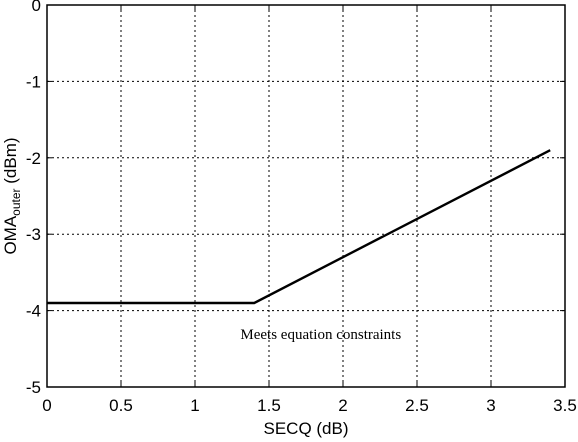  I want to click on y-tick-label: -4, so click(33, 311).